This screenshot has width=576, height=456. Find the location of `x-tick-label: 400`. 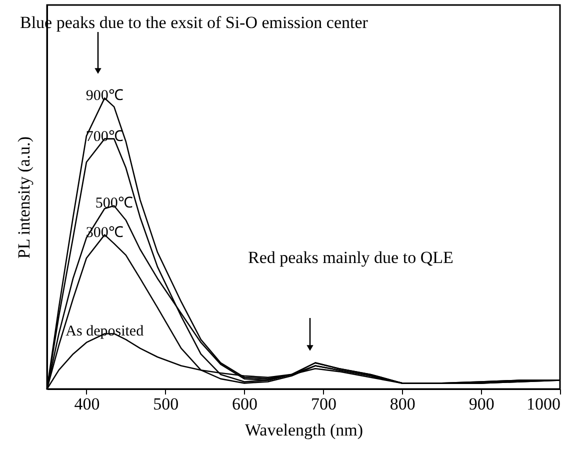

x-tick-label: 400 is located at coordinates (87, 404).